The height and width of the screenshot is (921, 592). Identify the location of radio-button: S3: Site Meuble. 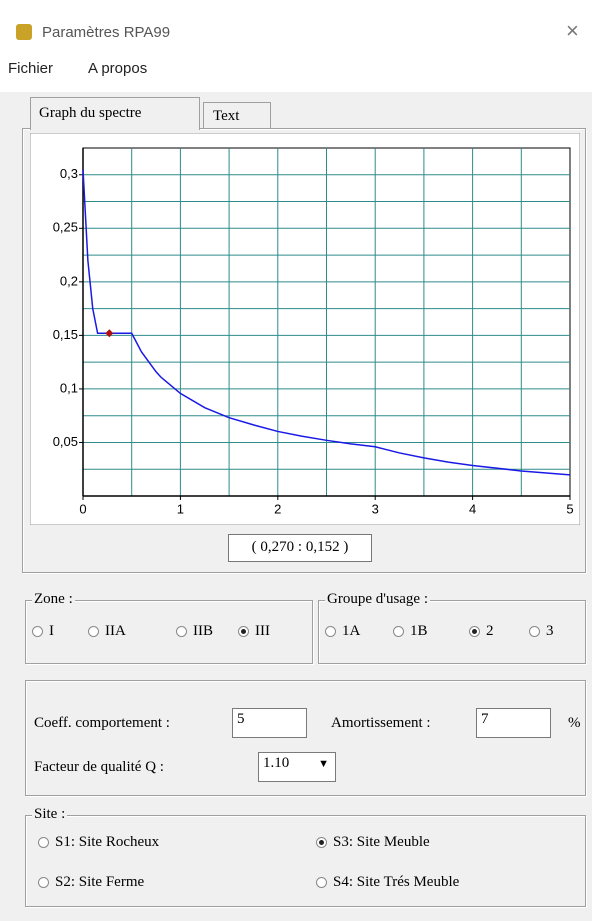
(373, 842).